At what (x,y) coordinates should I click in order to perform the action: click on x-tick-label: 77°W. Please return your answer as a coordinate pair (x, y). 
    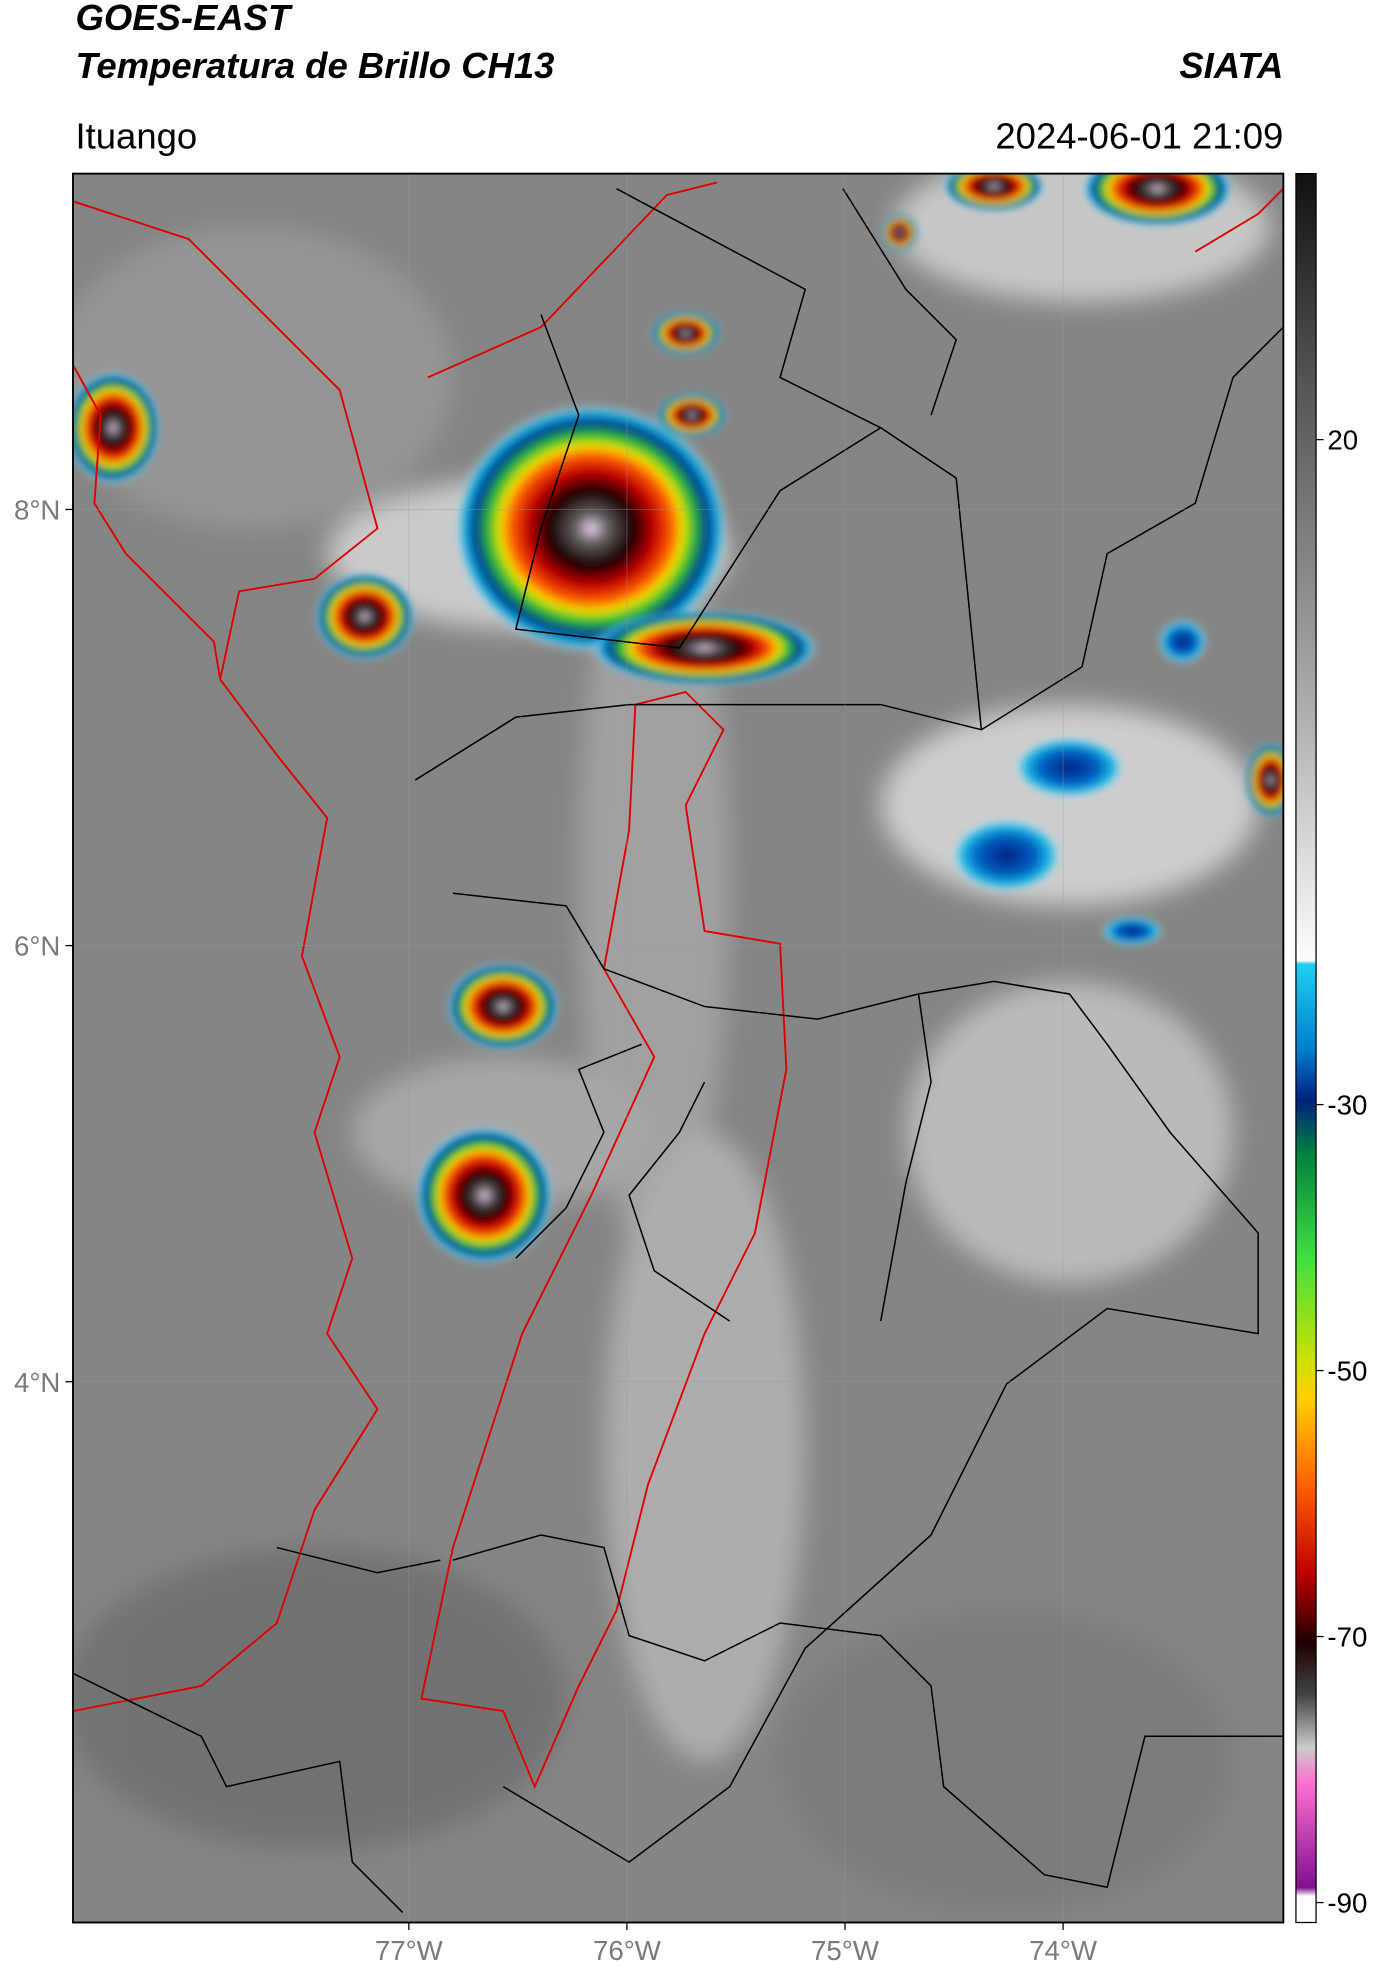
    Looking at the image, I should click on (409, 1950).